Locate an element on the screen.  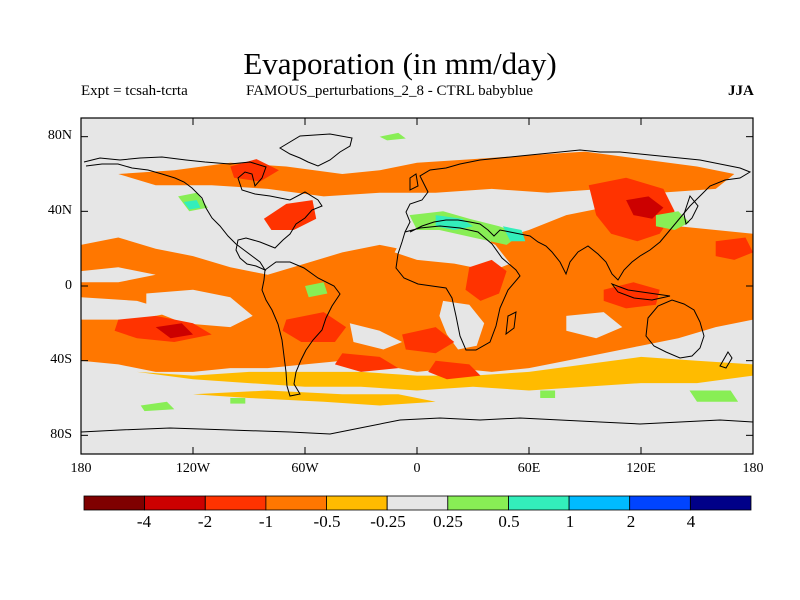
y-tick-label: 80N is located at coordinates (59, 135).